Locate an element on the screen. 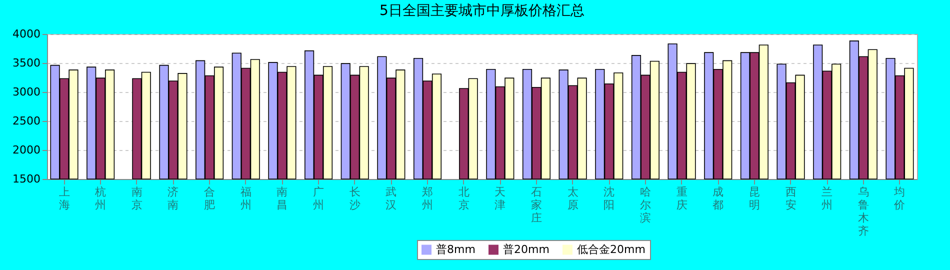  x-tick-label: 石家庄 is located at coordinates (536, 205).